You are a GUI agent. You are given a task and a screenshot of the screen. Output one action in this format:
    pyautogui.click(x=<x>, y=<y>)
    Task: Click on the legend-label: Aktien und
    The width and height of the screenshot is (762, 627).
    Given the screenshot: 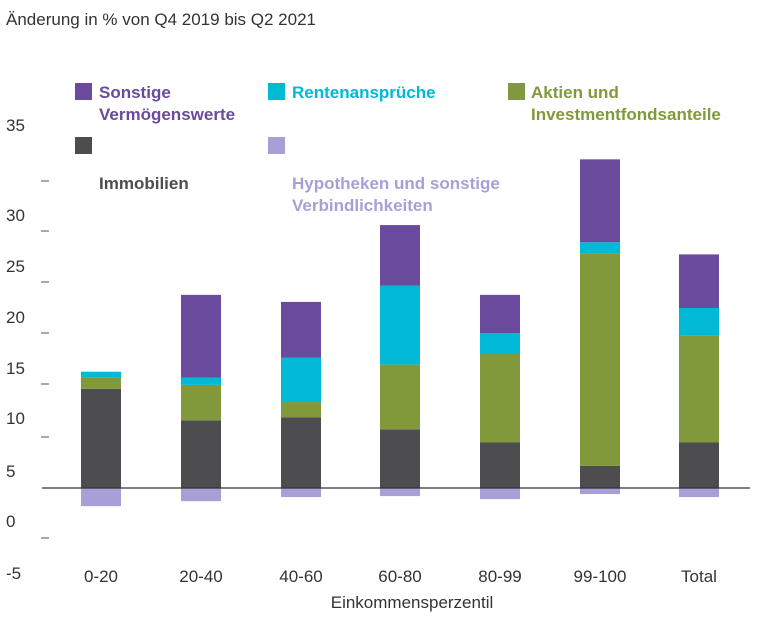 What is the action you would take?
    pyautogui.click(x=575, y=92)
    